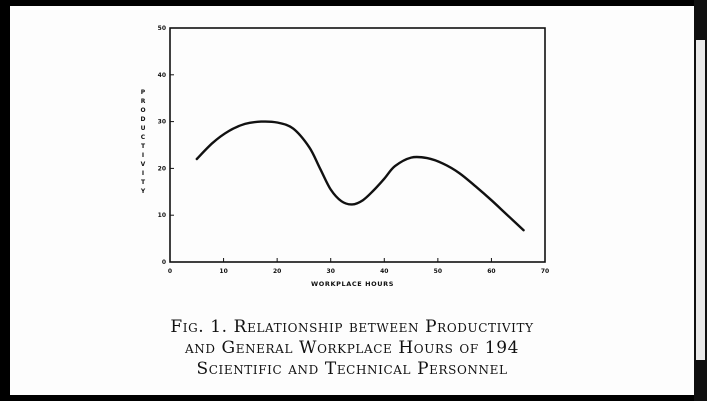  Describe the element at coordinates (162, 28) in the screenshot. I see `y-tick-label: 50` at that location.